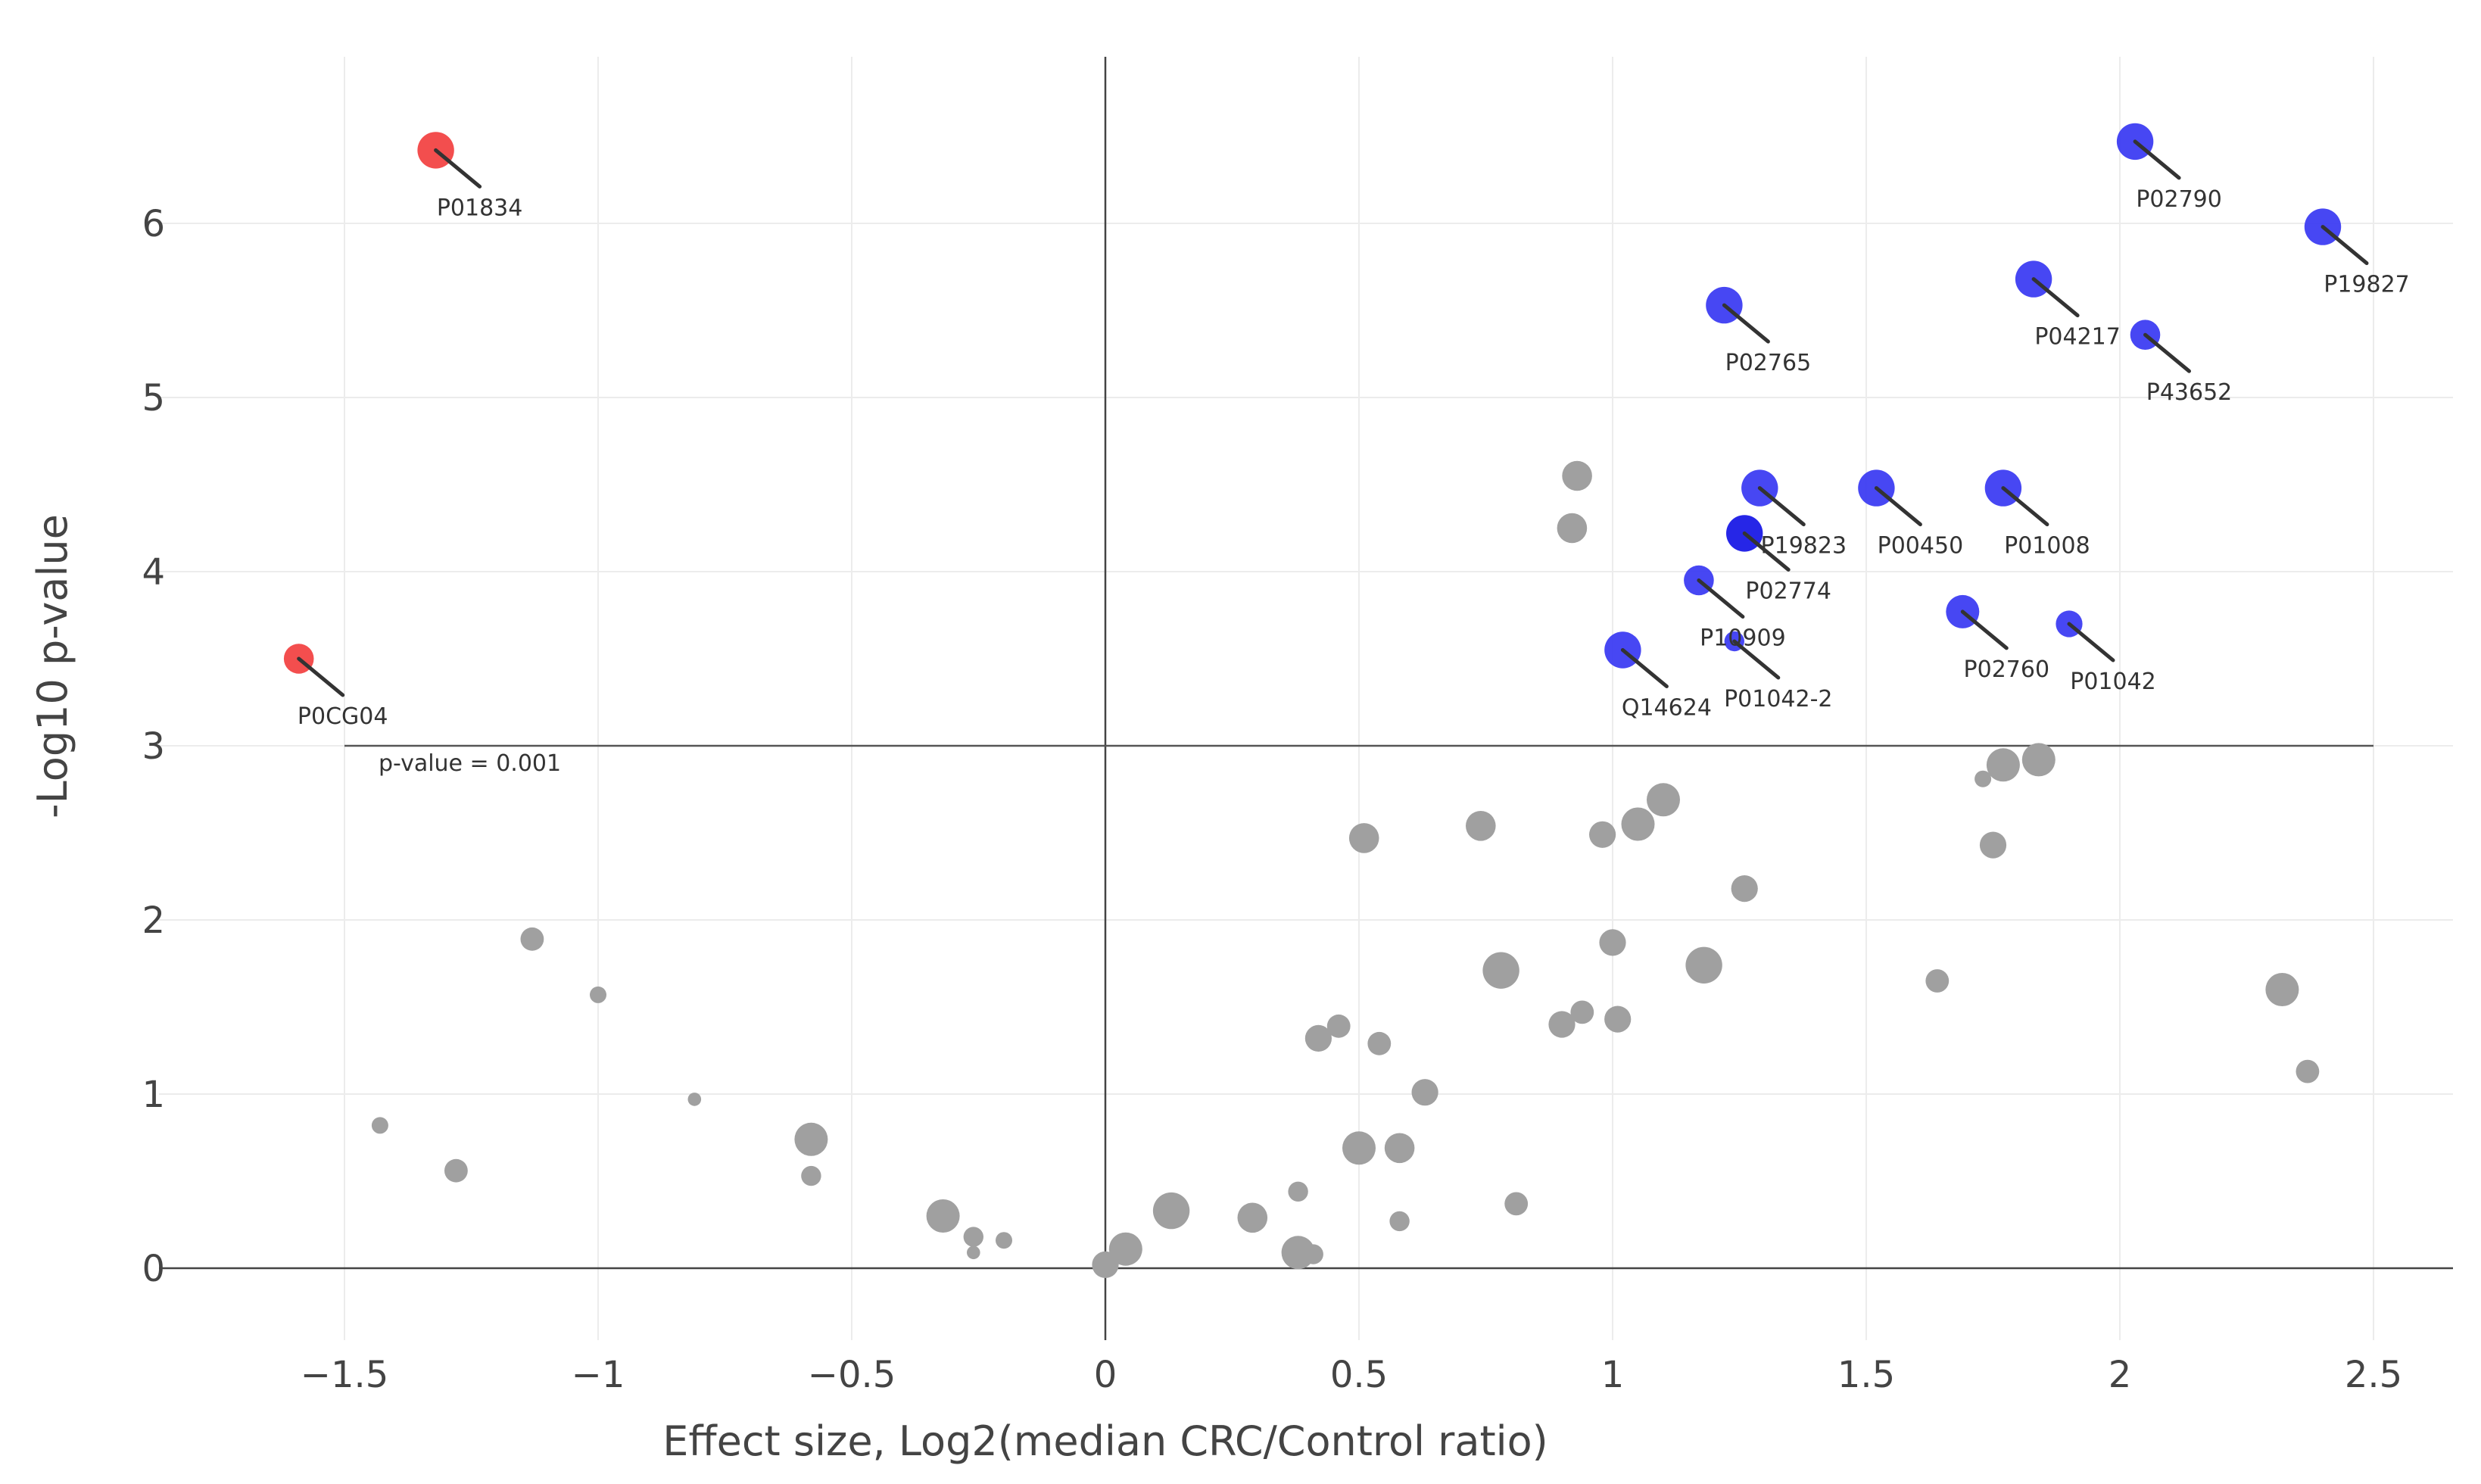  What do you see at coordinates (2113, 682) in the screenshot?
I see `point-annotation-label: P01042` at bounding box center [2113, 682].